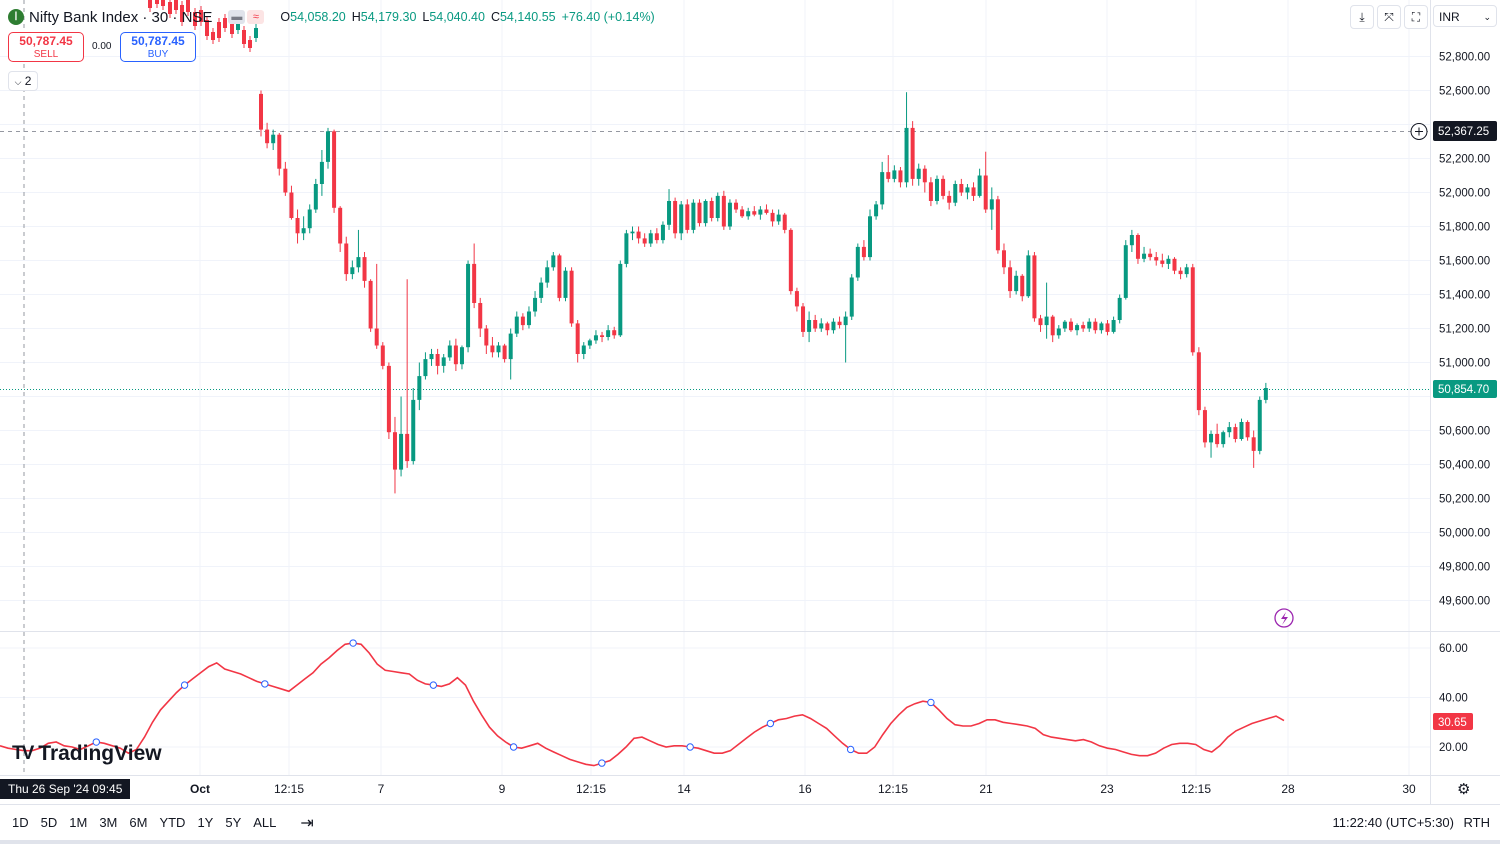 This screenshot has height=844, width=1500. I want to click on price-tick-label: 50,200.00, so click(1464, 500).